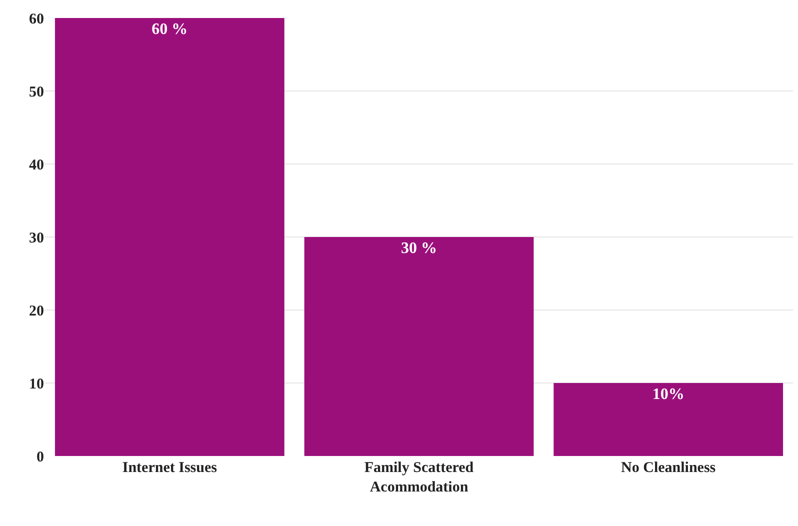 The image size is (798, 526). What do you see at coordinates (40, 457) in the screenshot?
I see `y-tick-label: 0` at bounding box center [40, 457].